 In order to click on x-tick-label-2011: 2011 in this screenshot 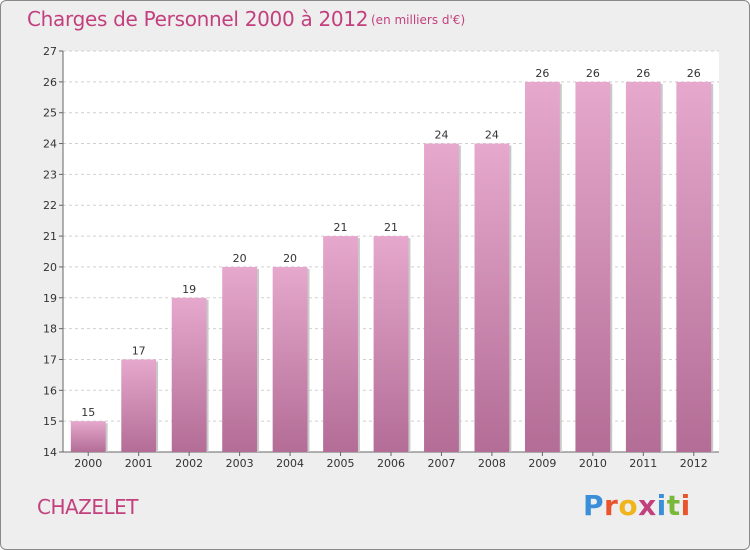, I will do `click(643, 463)`.